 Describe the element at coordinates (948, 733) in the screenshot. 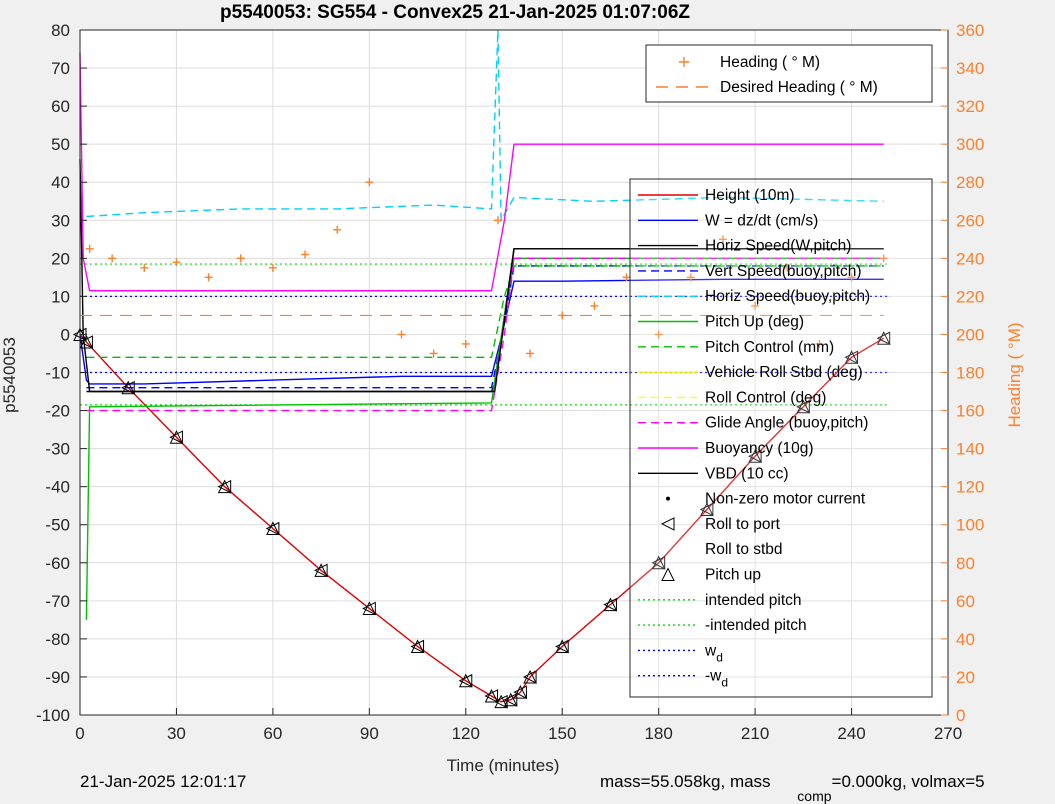

I see `x-tick-label: 270` at that location.